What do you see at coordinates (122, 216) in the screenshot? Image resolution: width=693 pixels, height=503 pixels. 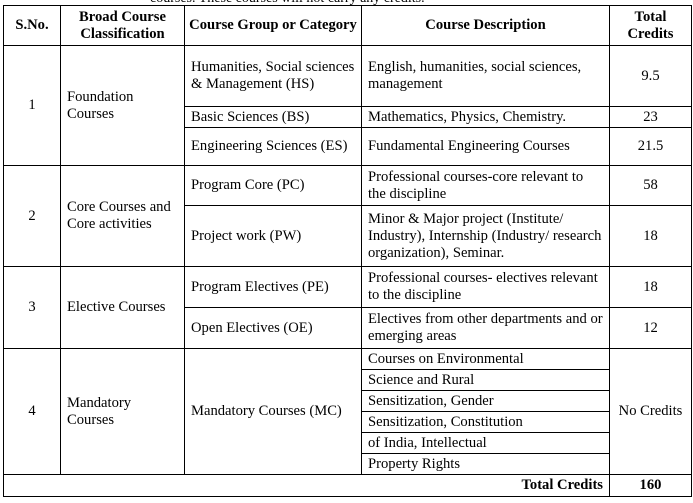 I see `broad-cell: Core Courses and Core activities` at bounding box center [122, 216].